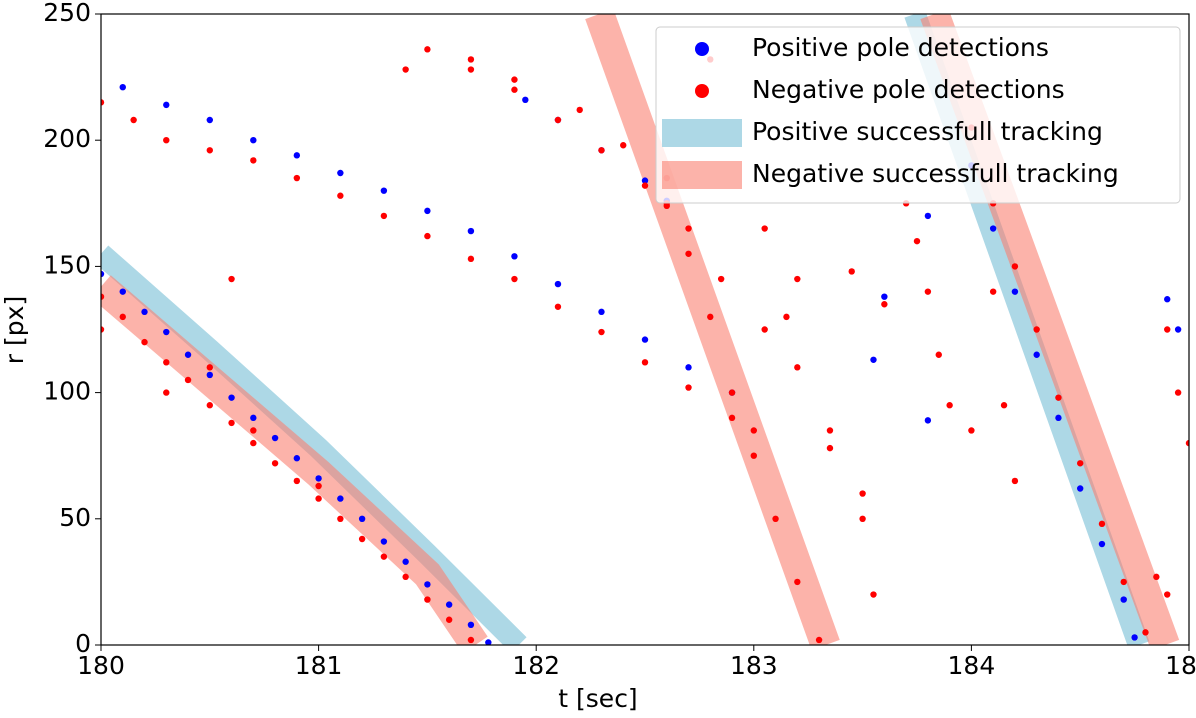  Describe the element at coordinates (67, 13) in the screenshot. I see `y-tick-label: 250` at that location.